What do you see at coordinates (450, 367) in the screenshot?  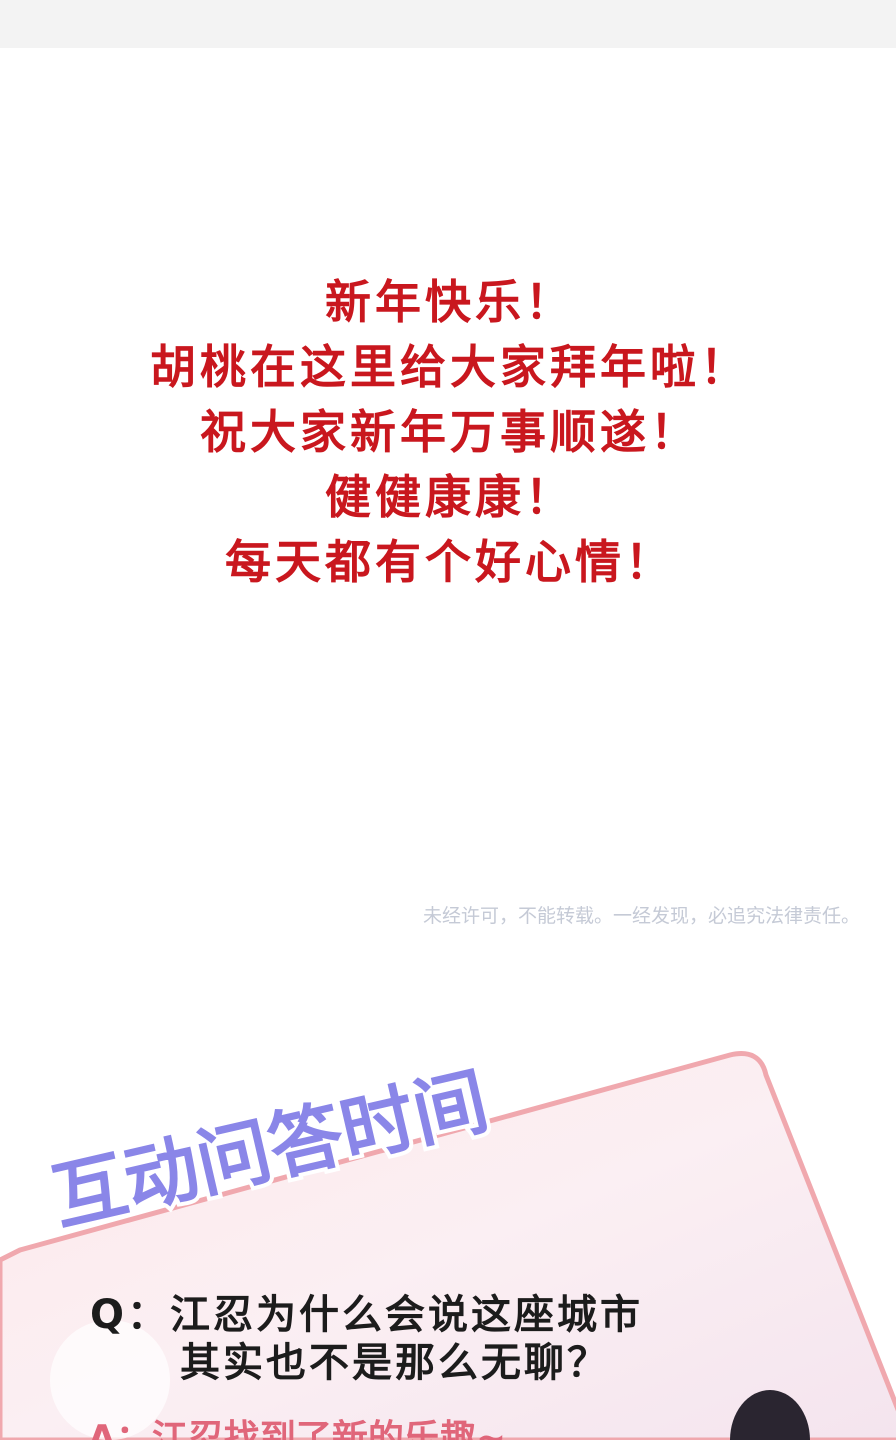 I see `greeting-line: 胡桃在这里给大家拜年啦！` at bounding box center [450, 367].